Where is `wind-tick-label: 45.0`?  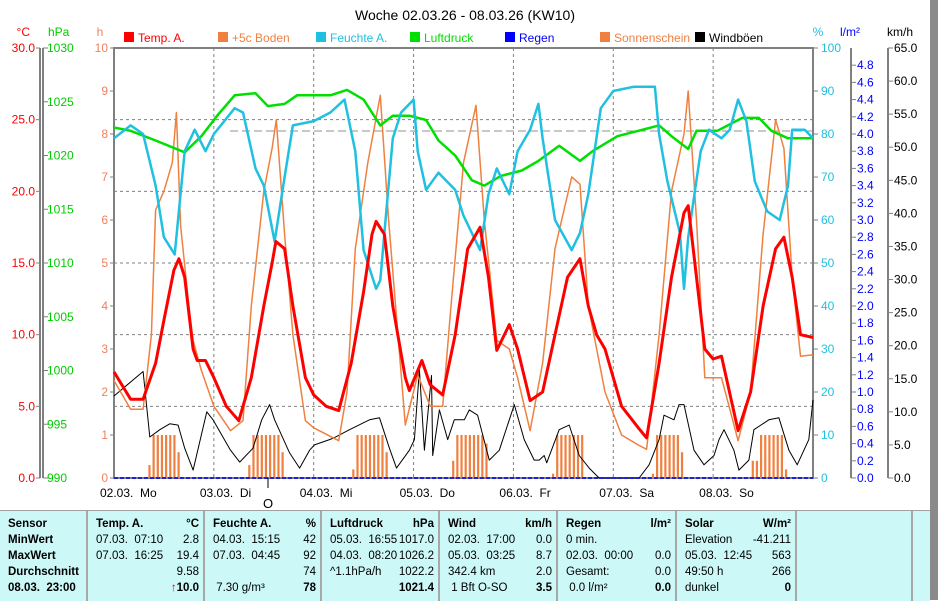
wind-tick-label: 45.0 is located at coordinates (906, 180).